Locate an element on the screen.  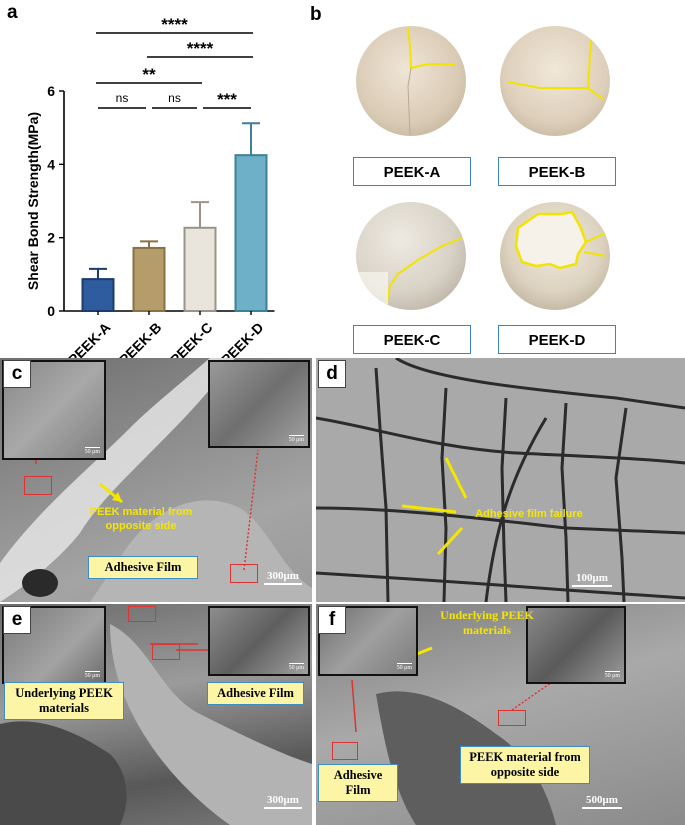
scale-bar-d: 100μm is located at coordinates (592, 579).